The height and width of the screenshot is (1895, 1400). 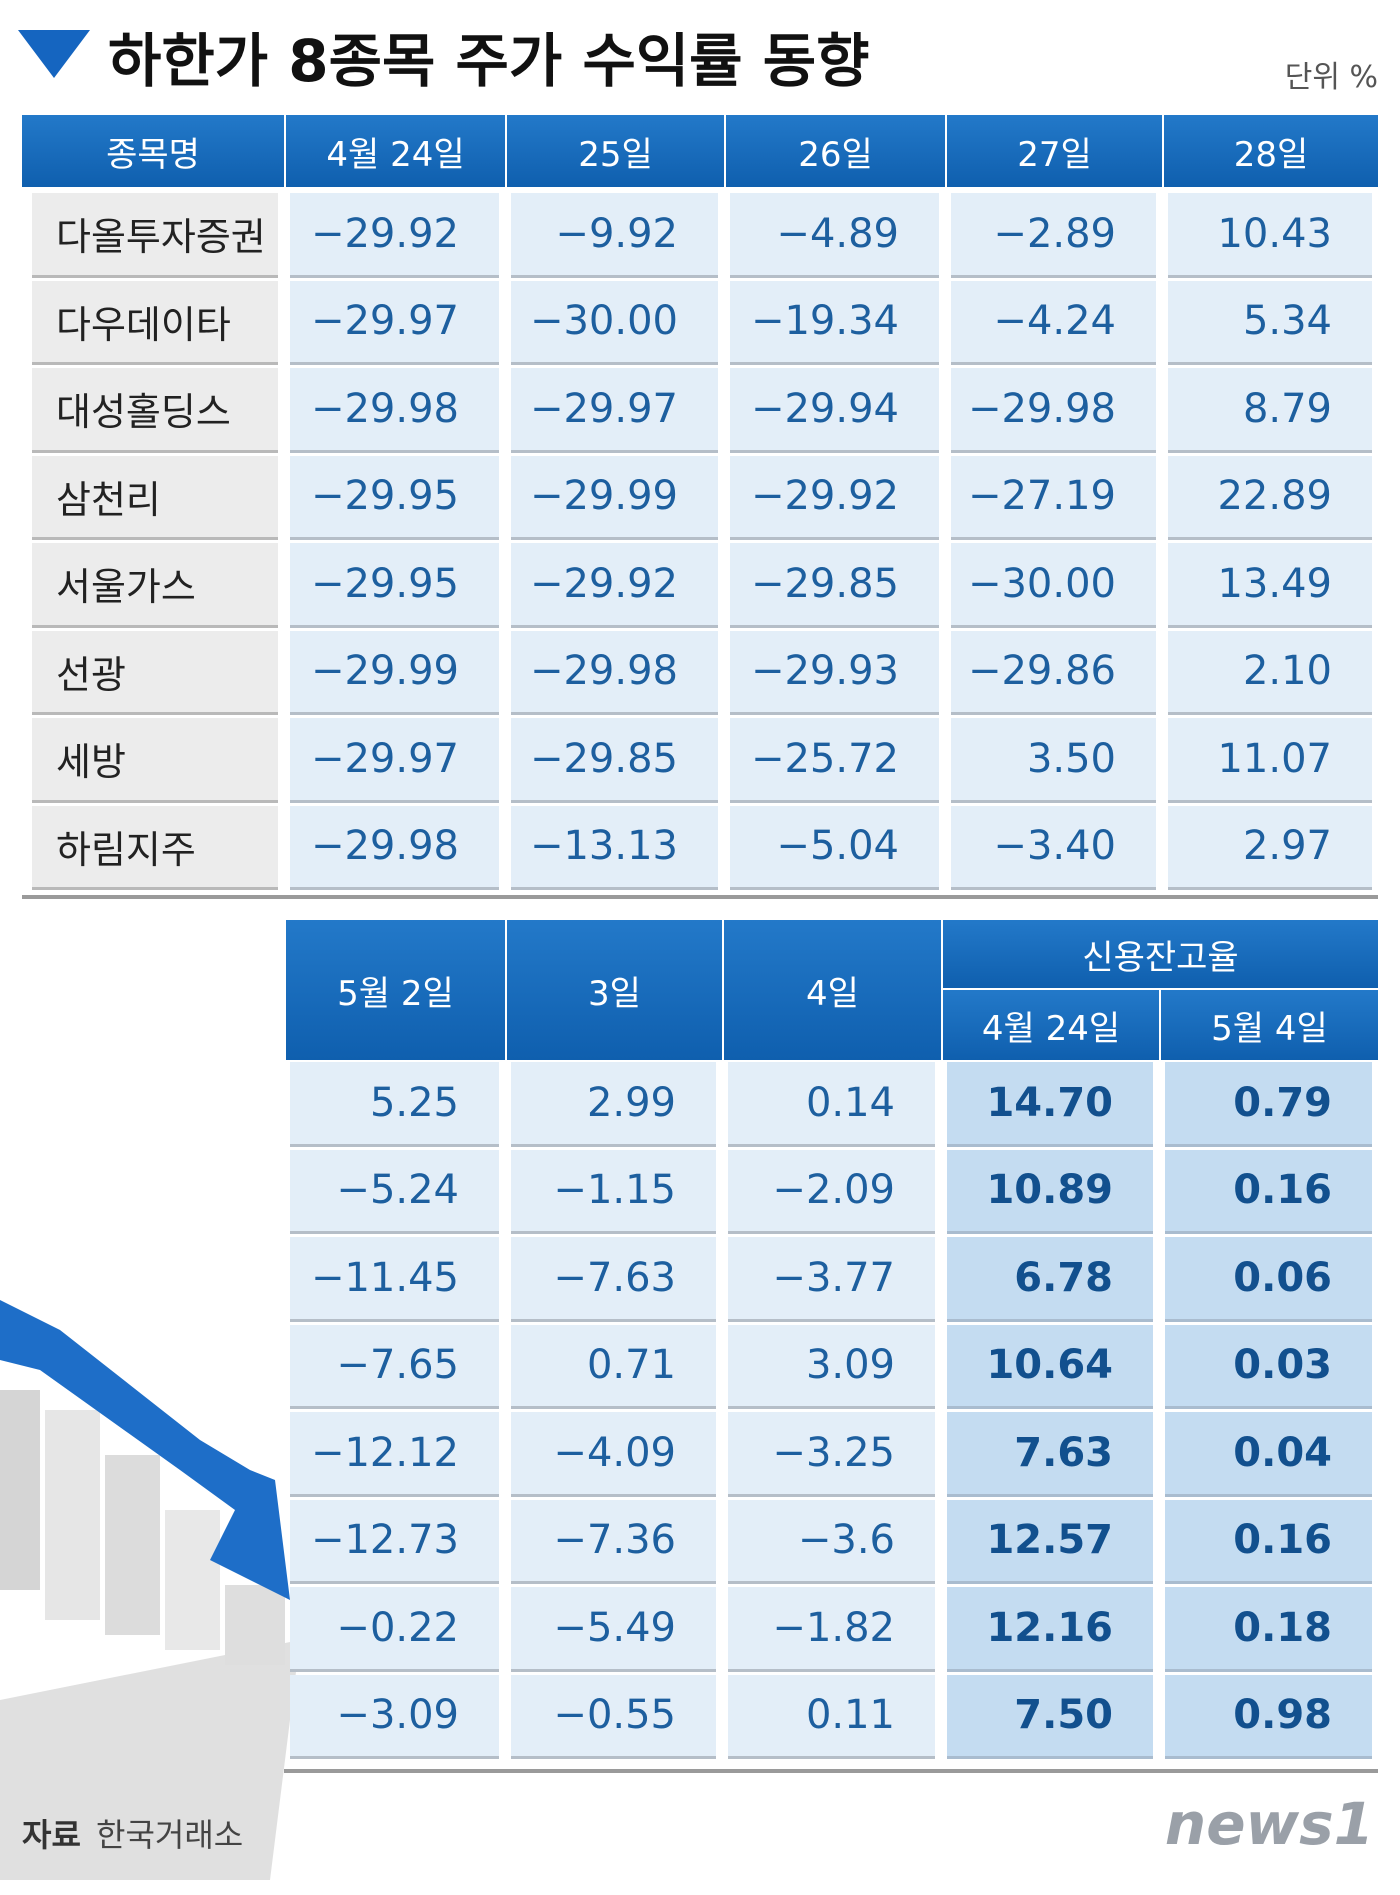 What do you see at coordinates (1270, 585) in the screenshot?
I see `value-cell: 13.49` at bounding box center [1270, 585].